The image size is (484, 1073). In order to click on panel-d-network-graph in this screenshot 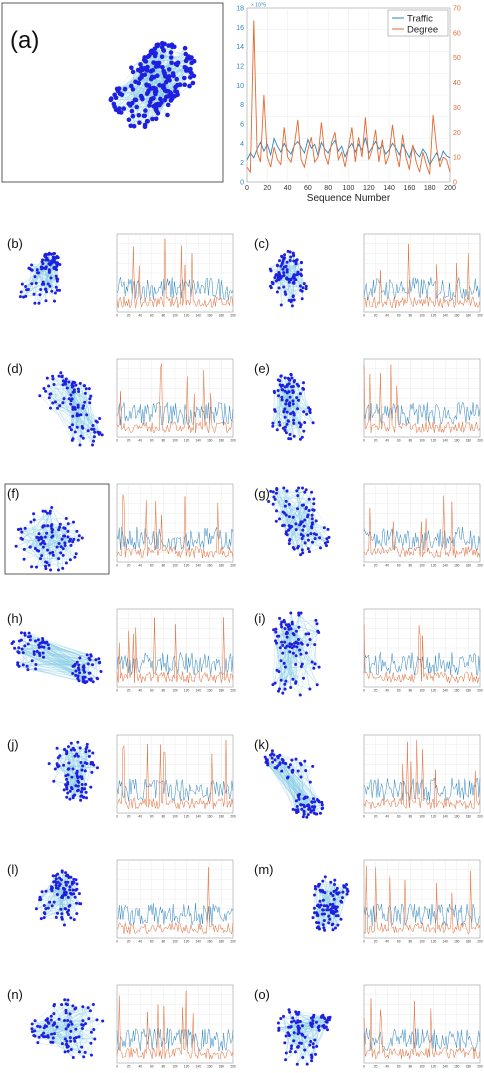, I will do `click(71, 409)`.